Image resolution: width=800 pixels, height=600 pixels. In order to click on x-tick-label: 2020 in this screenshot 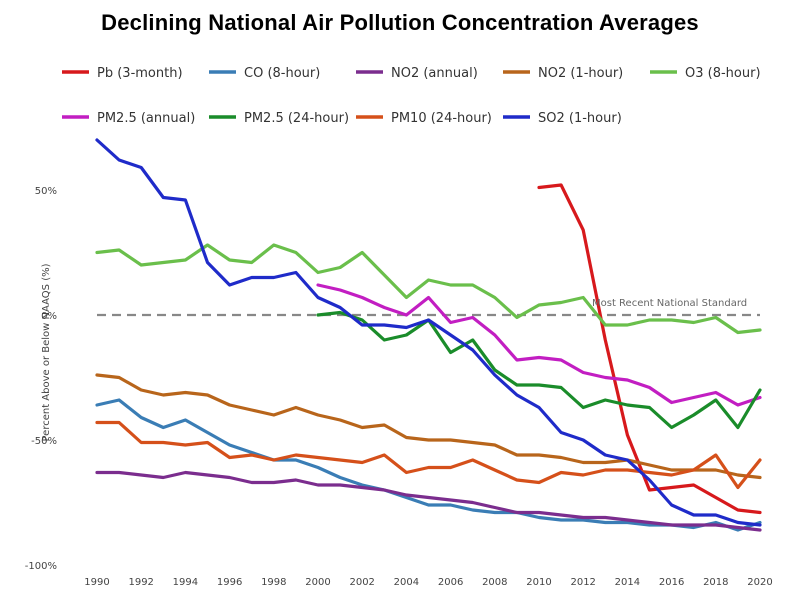, I will do `click(759, 582)`.